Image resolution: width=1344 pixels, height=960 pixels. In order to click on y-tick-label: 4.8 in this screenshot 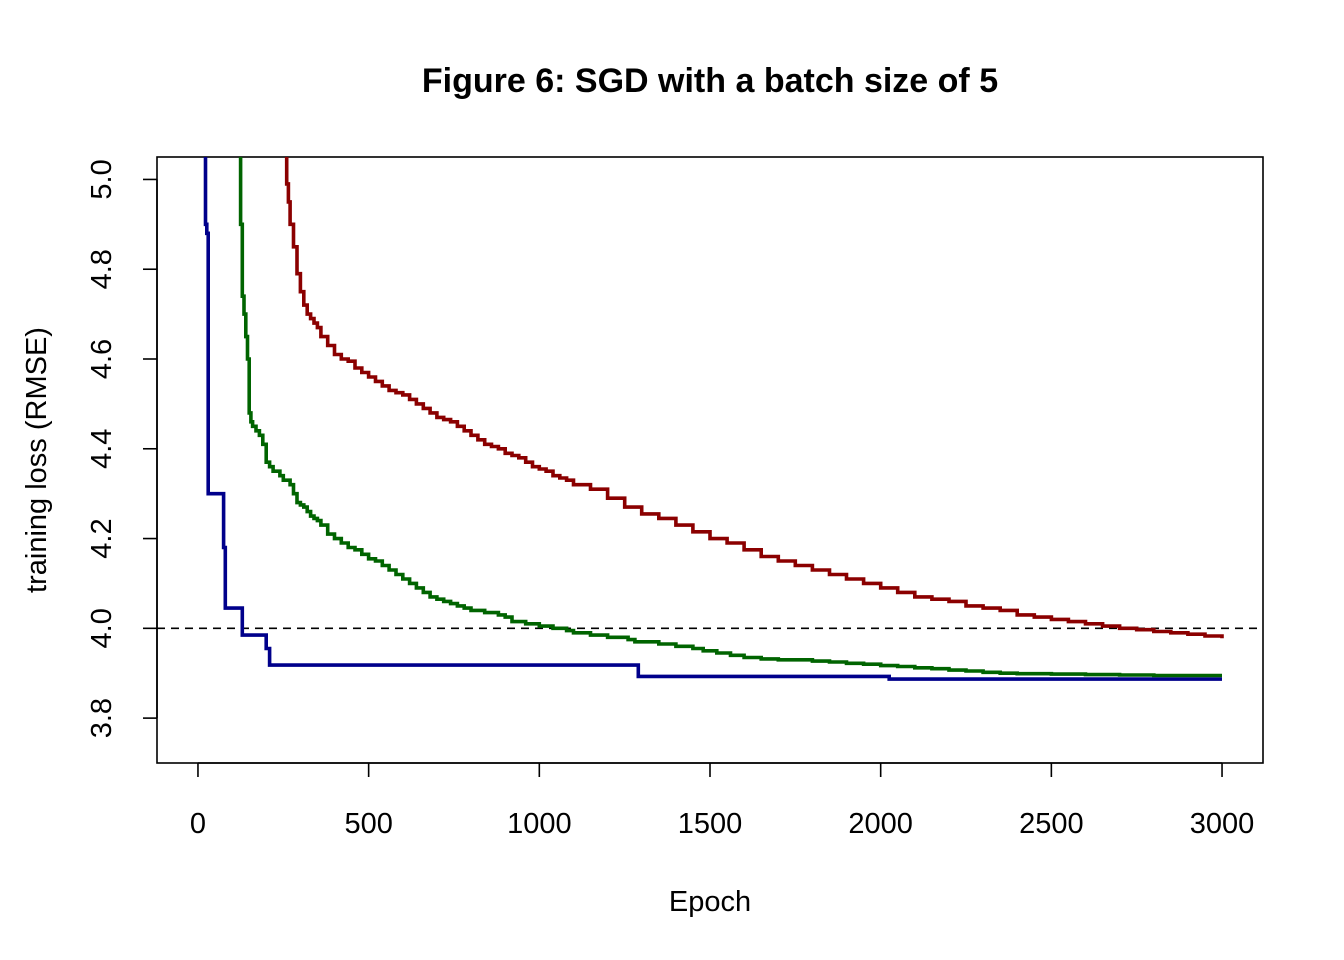, I will do `click(102, 269)`.